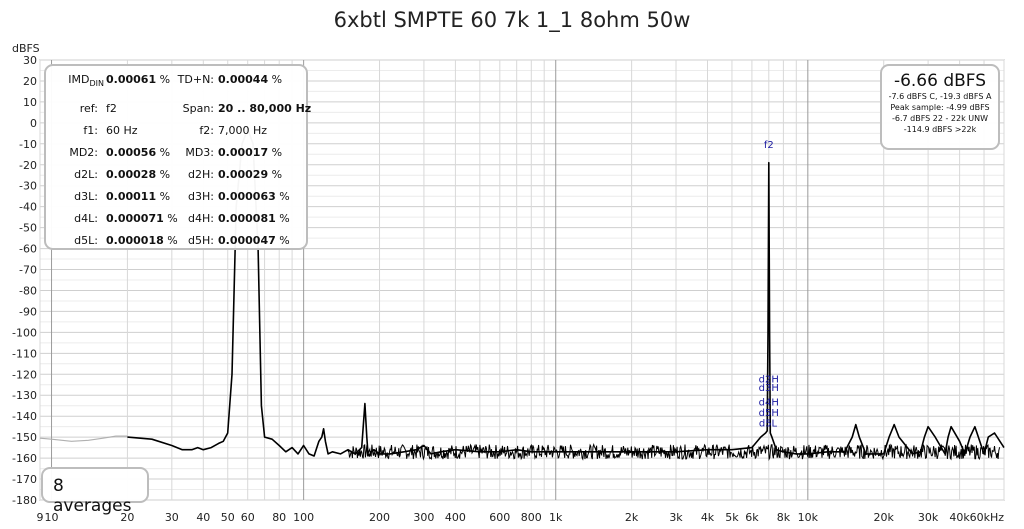  What do you see at coordinates (33, 123) in the screenshot?
I see `y-tick-label: 0` at bounding box center [33, 123].